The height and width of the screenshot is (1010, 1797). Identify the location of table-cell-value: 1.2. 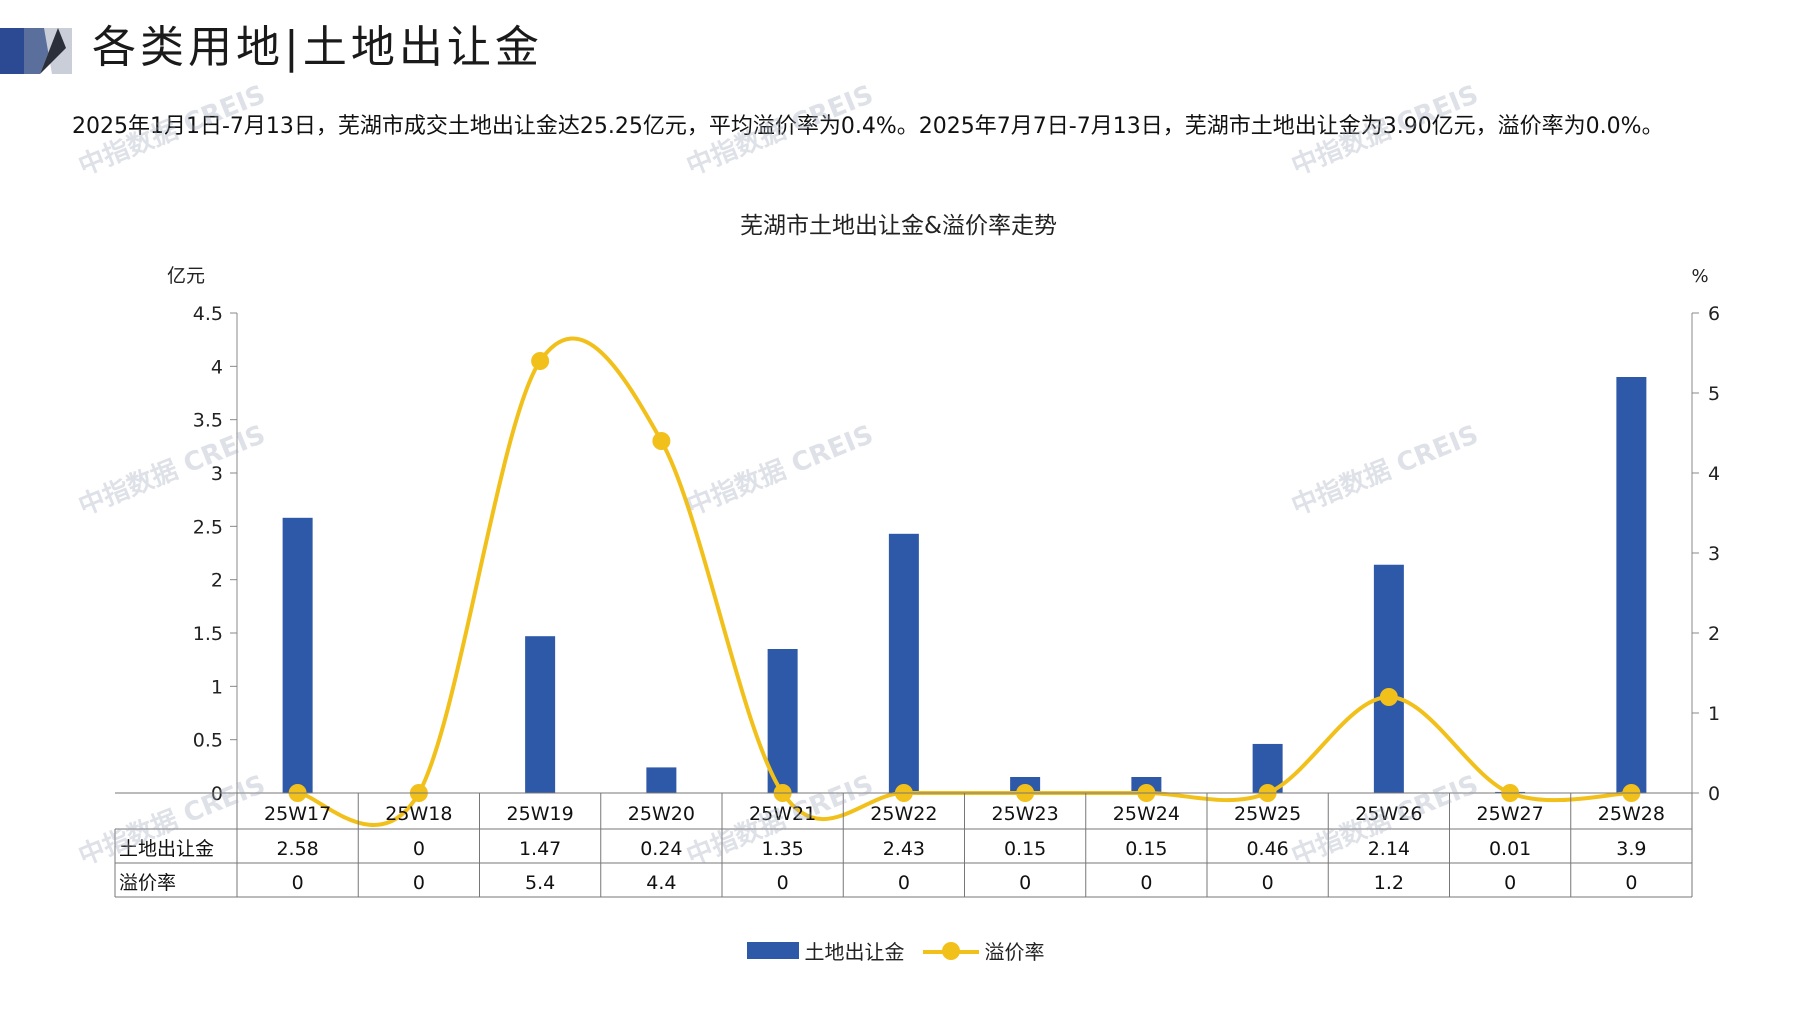
(1389, 883).